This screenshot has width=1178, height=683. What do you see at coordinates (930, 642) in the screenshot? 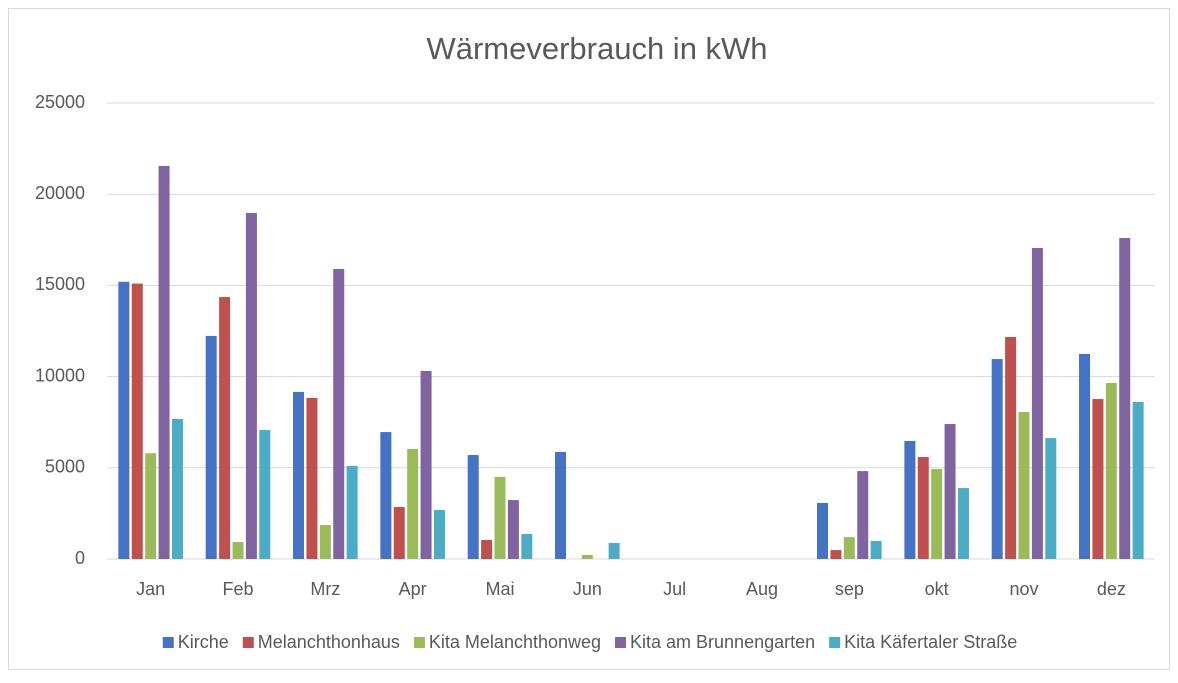
I see `legend-label: Kita Käfertaler Straße` at bounding box center [930, 642].